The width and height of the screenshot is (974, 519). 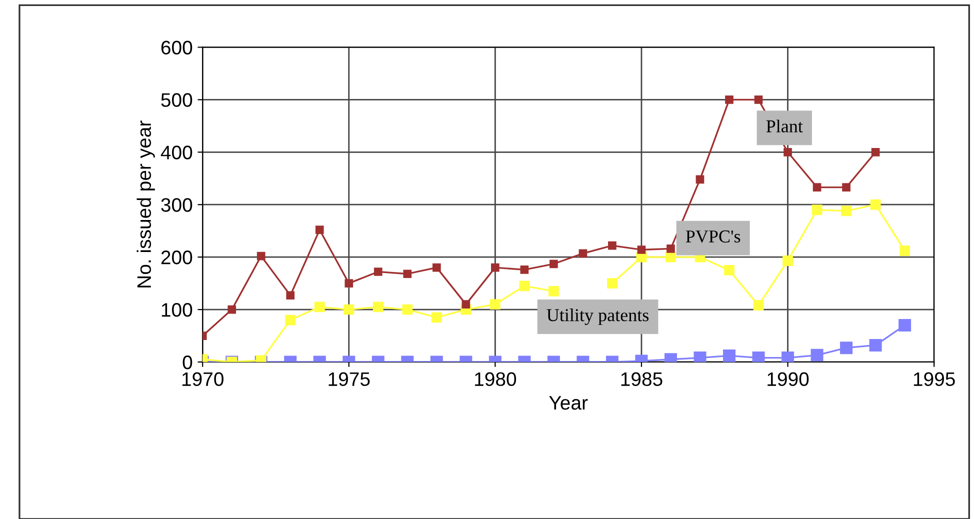 What do you see at coordinates (176, 47) in the screenshot?
I see `y-tick-label: 600` at bounding box center [176, 47].